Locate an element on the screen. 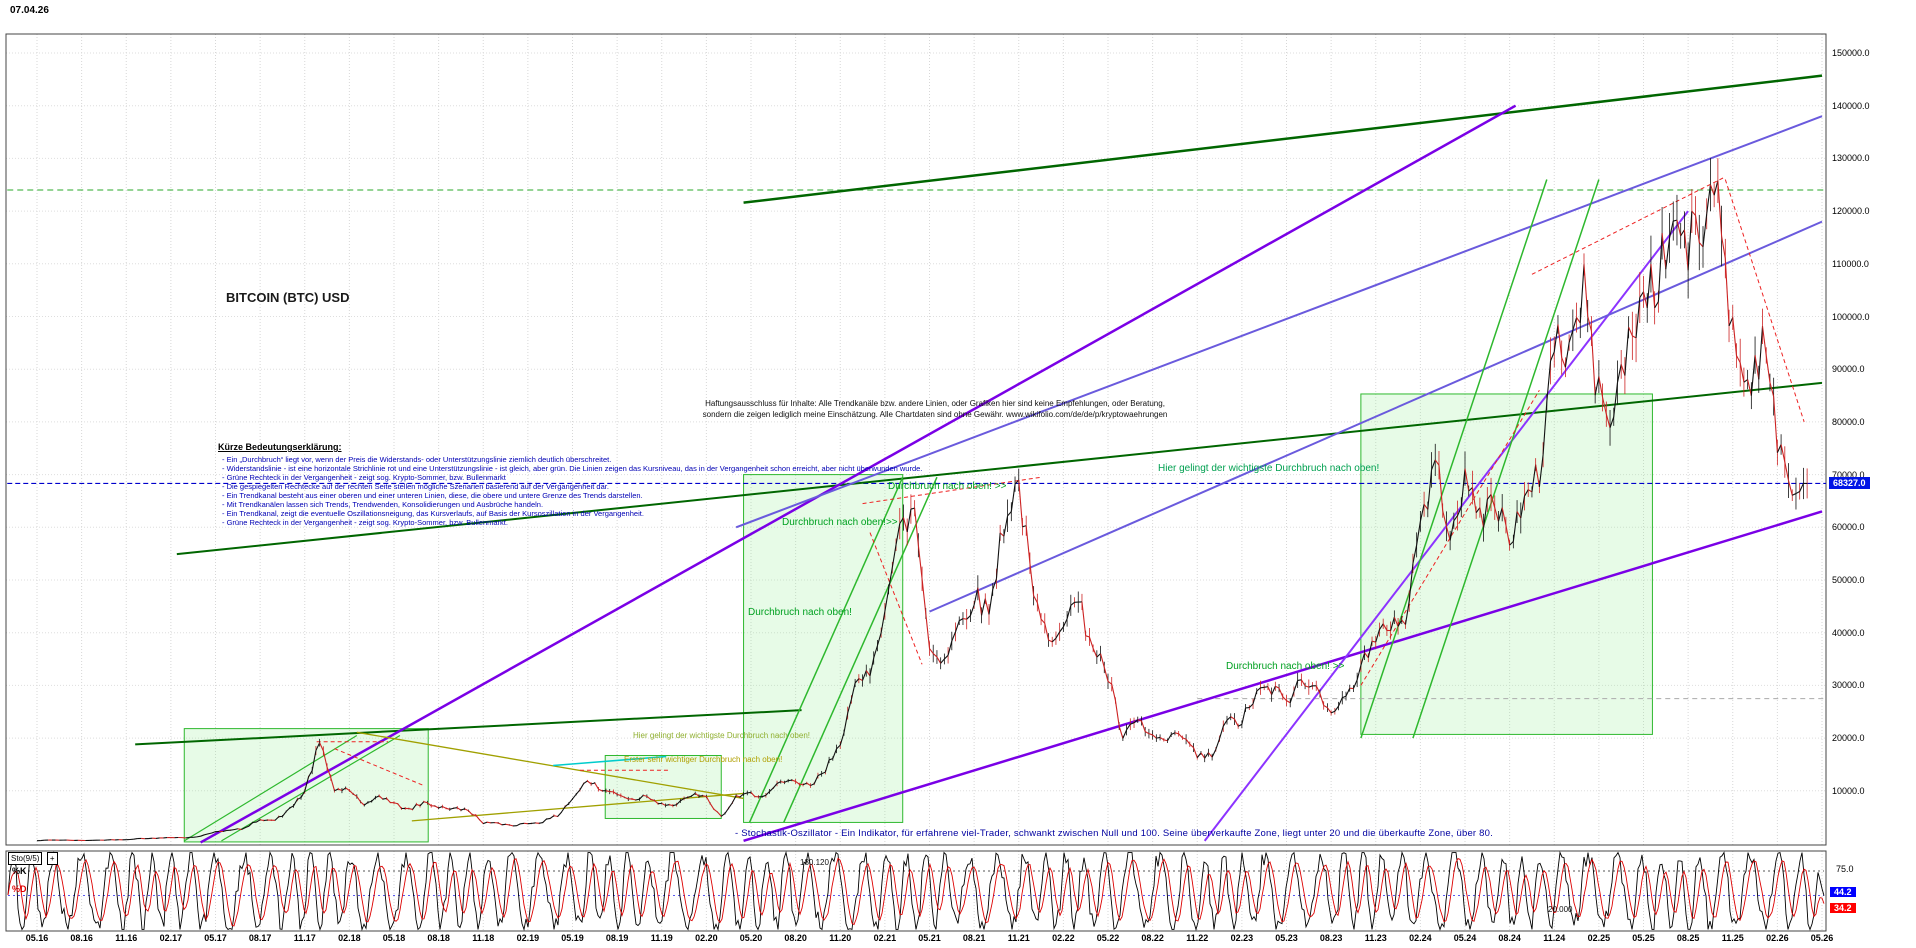 Image resolution: width=1916 pixels, height=948 pixels. y-axis-label: 130000.0 is located at coordinates (1851, 158).